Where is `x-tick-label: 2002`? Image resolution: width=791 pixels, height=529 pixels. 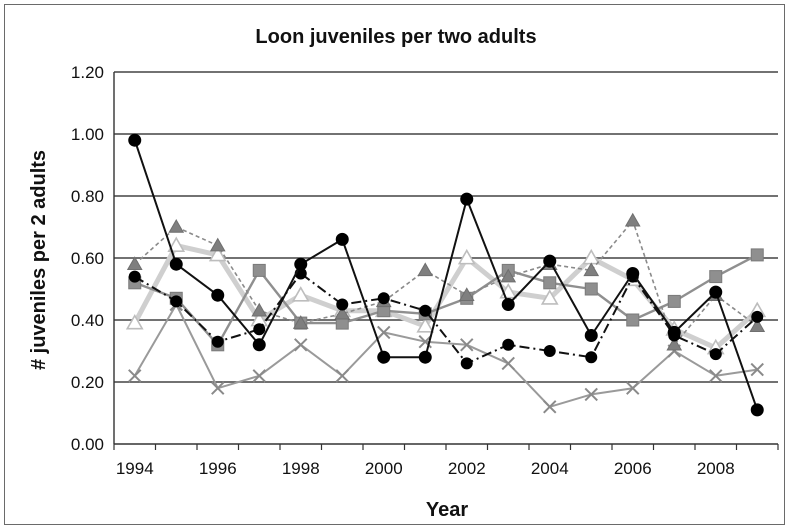 x-tick-label: 2002 is located at coordinates (467, 468).